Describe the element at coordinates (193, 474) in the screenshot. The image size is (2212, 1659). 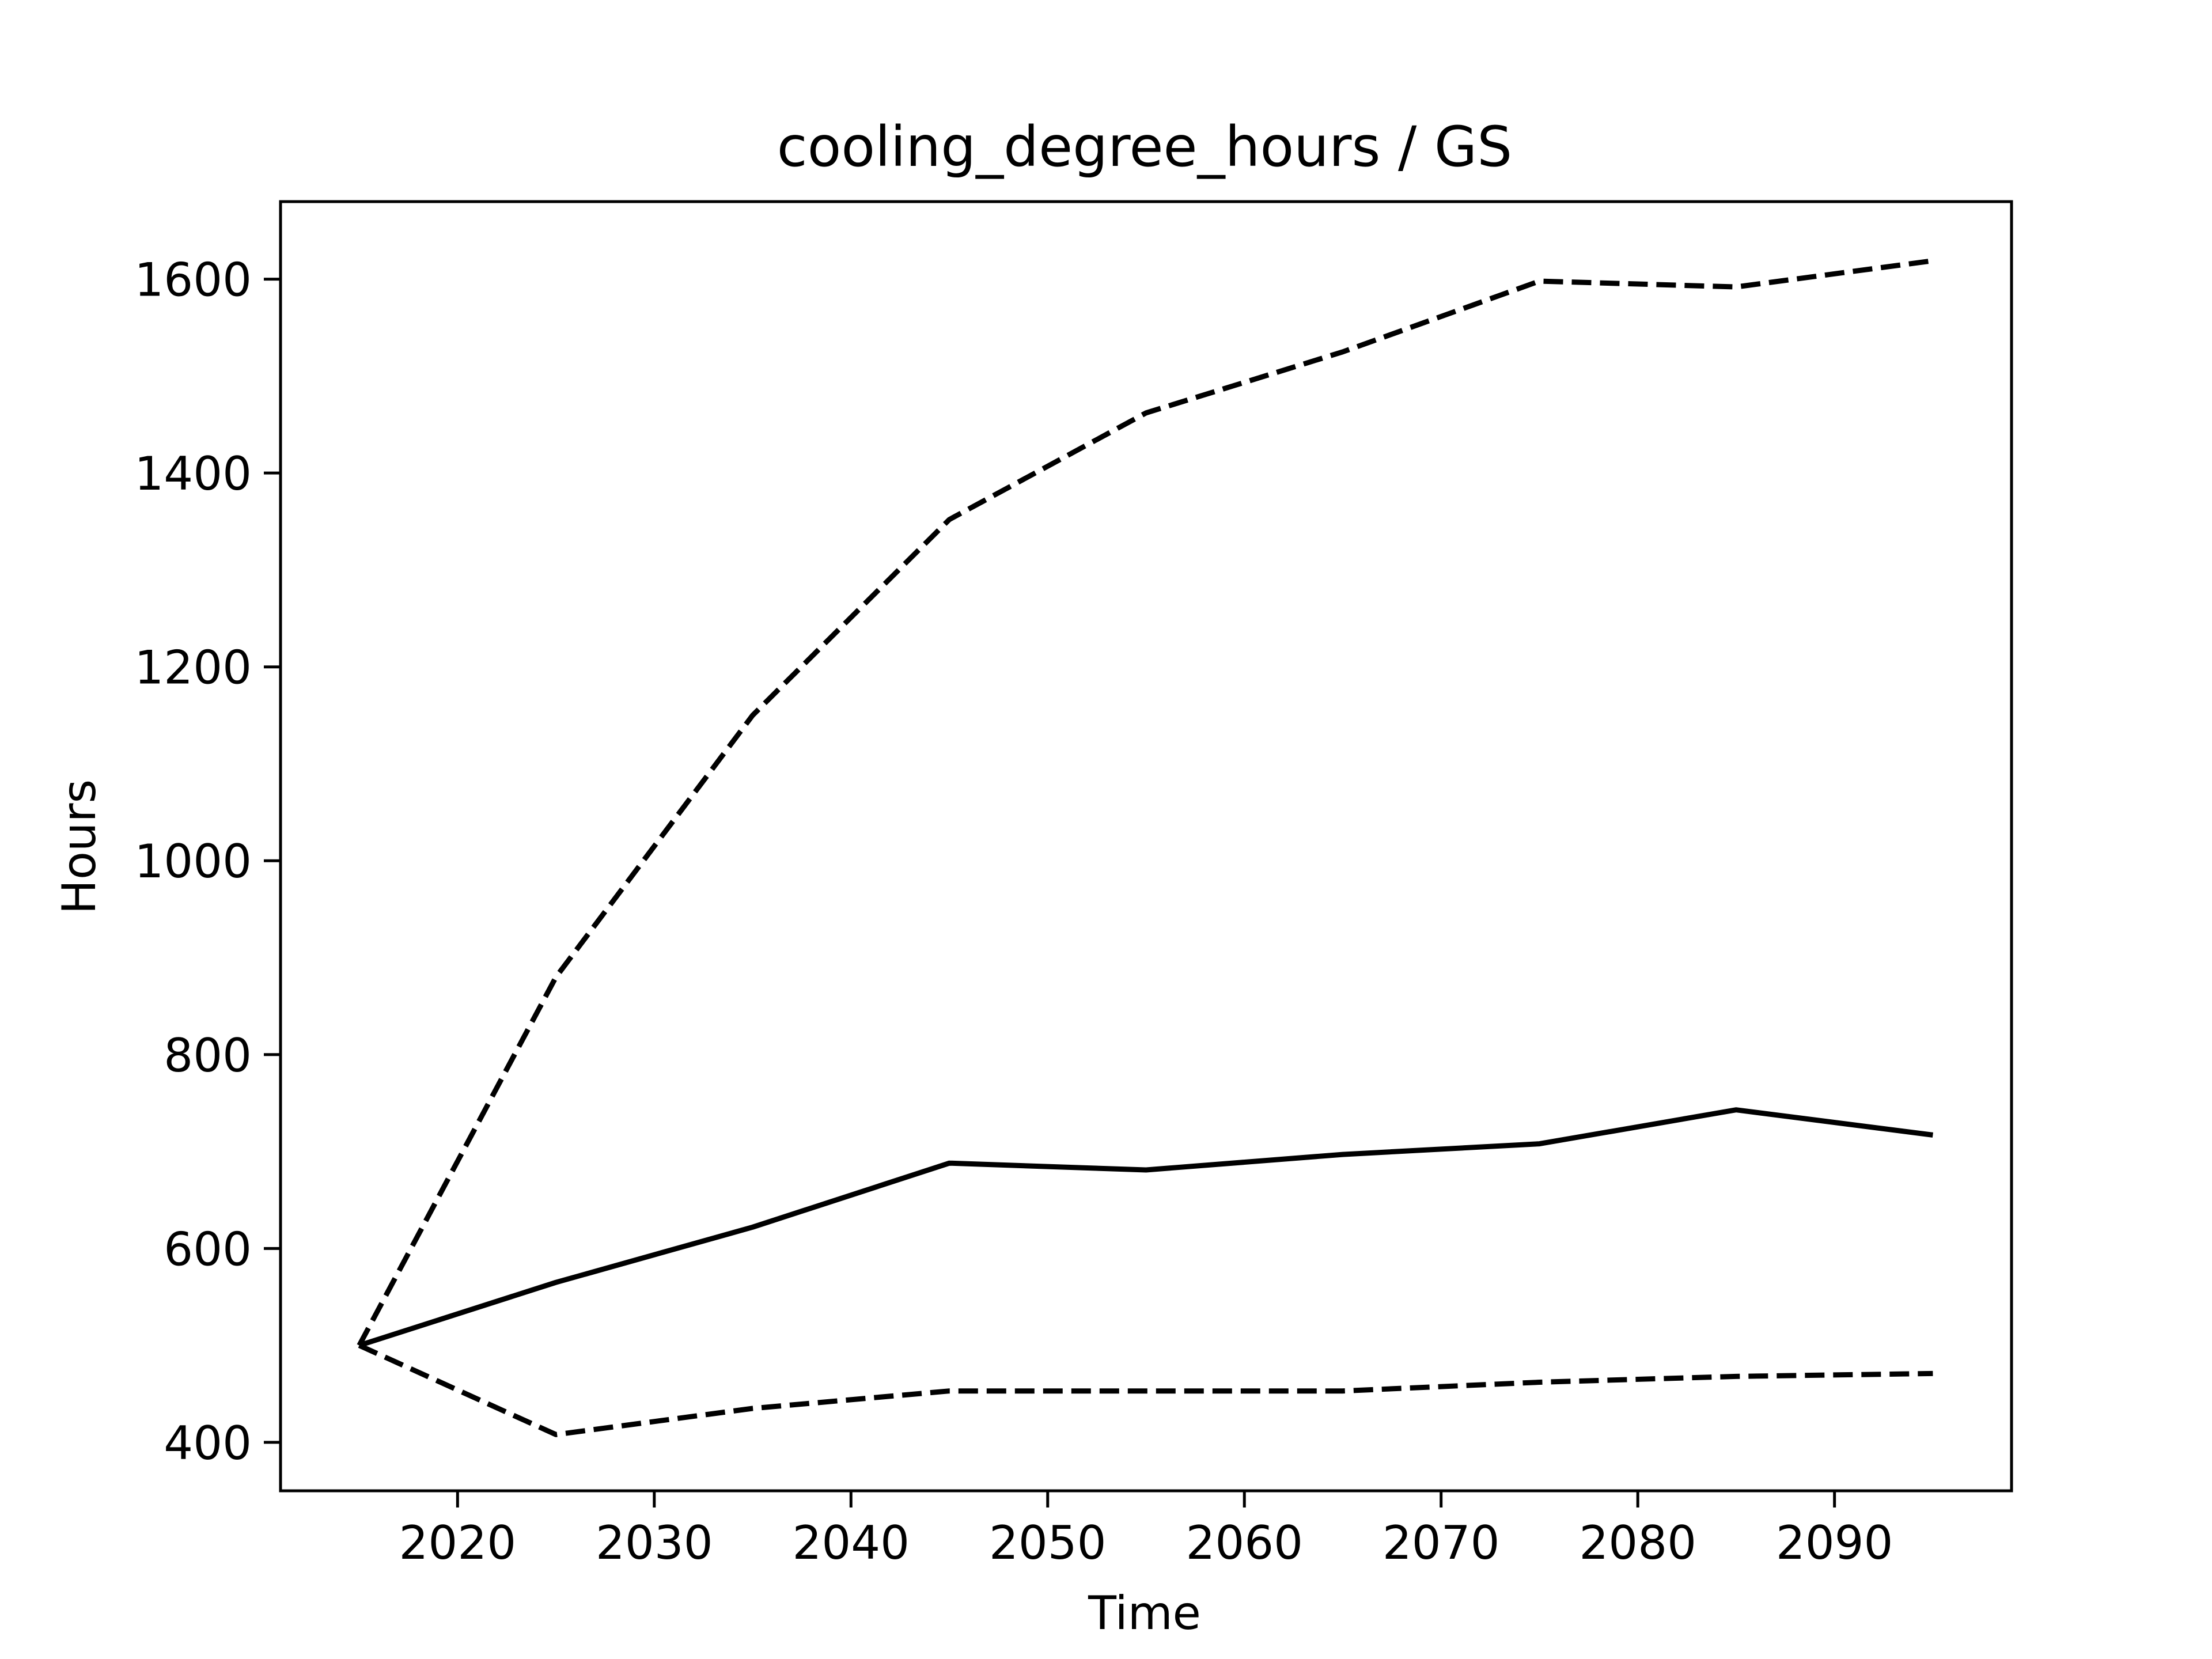
I see `y-tick-label: 1400` at that location.